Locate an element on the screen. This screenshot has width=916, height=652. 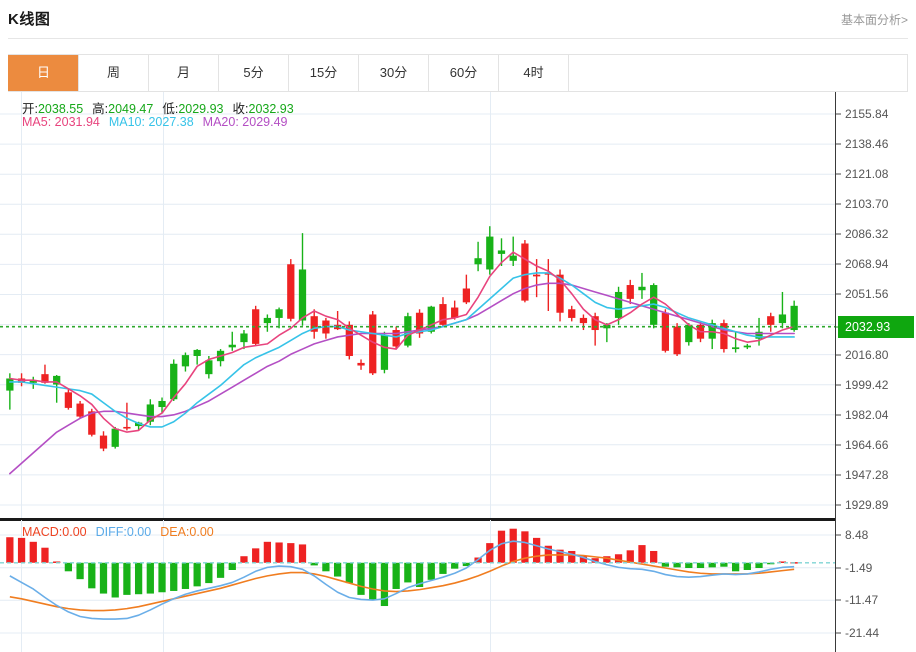
macd-readout: MACD:0.00 DIFF:0.00 DEA:0.00 is located at coordinates (118, 532).